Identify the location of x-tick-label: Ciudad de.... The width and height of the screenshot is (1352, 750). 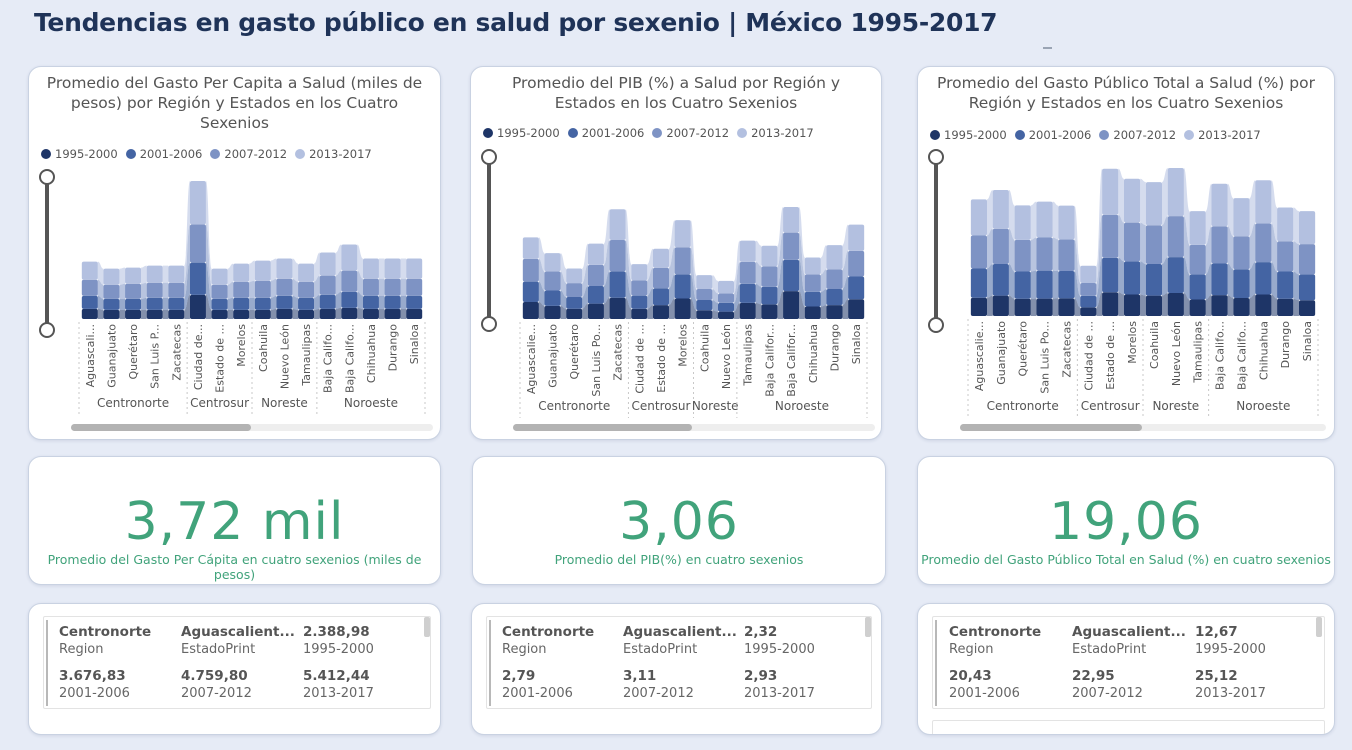
(198, 357).